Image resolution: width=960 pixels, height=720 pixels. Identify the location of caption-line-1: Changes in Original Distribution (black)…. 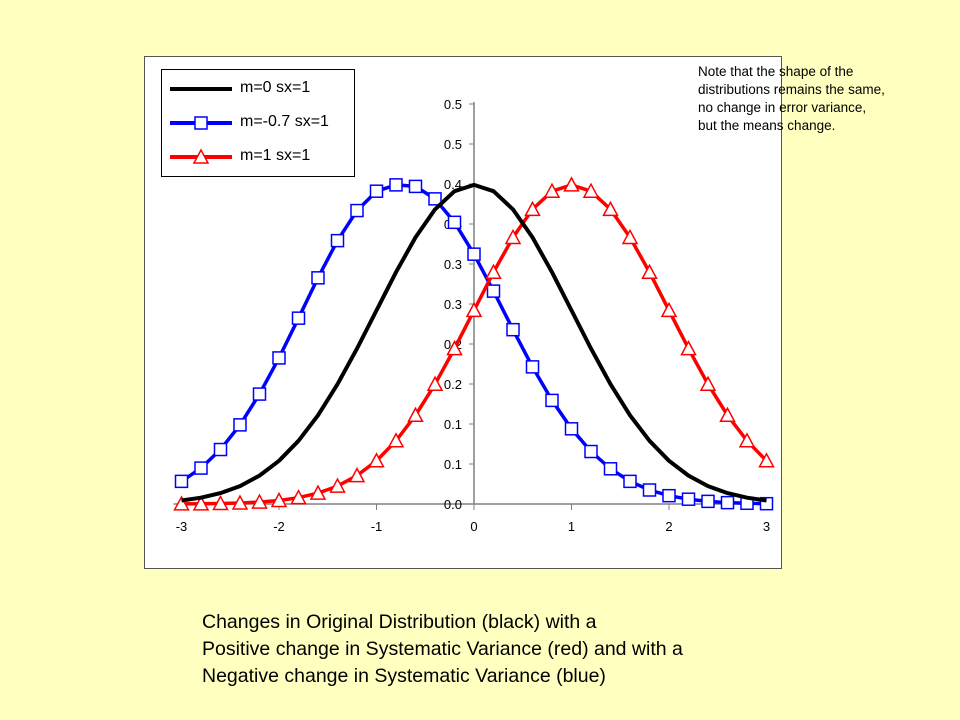
(399, 622).